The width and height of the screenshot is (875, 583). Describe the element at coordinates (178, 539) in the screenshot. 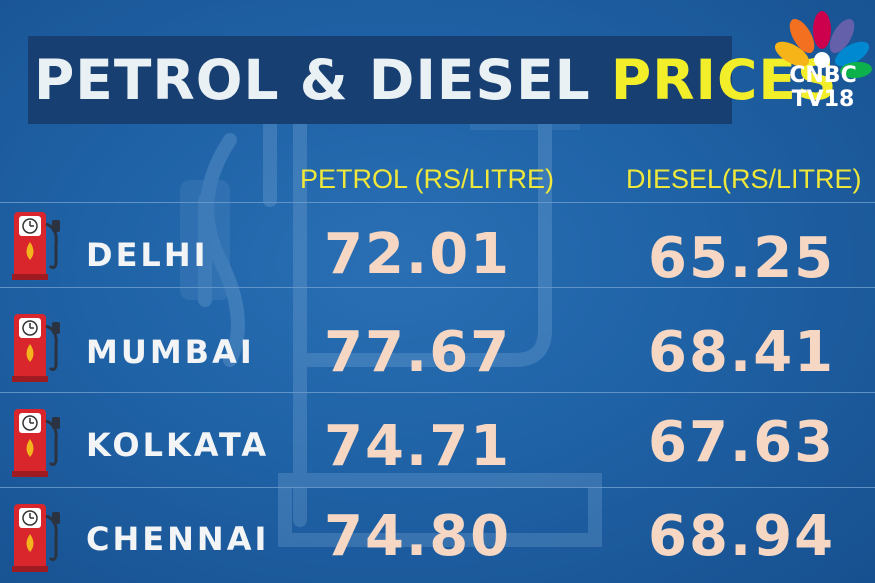

I see `city-name: CHENNAI` at that location.